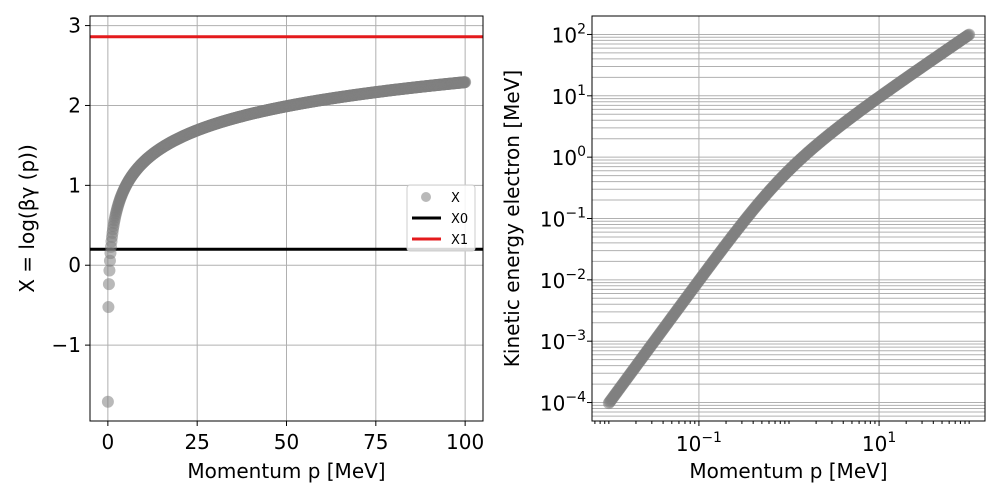 The image size is (1000, 500). Describe the element at coordinates (441, 218) in the screenshot. I see `legend: X X0 X1` at that location.